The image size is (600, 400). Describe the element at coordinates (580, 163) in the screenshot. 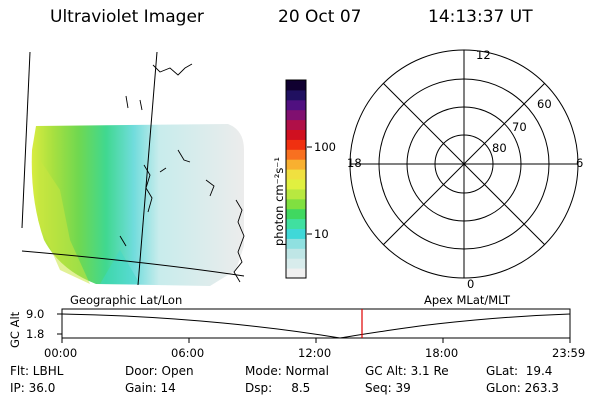

I see `polar-label-6: 6` at that location.